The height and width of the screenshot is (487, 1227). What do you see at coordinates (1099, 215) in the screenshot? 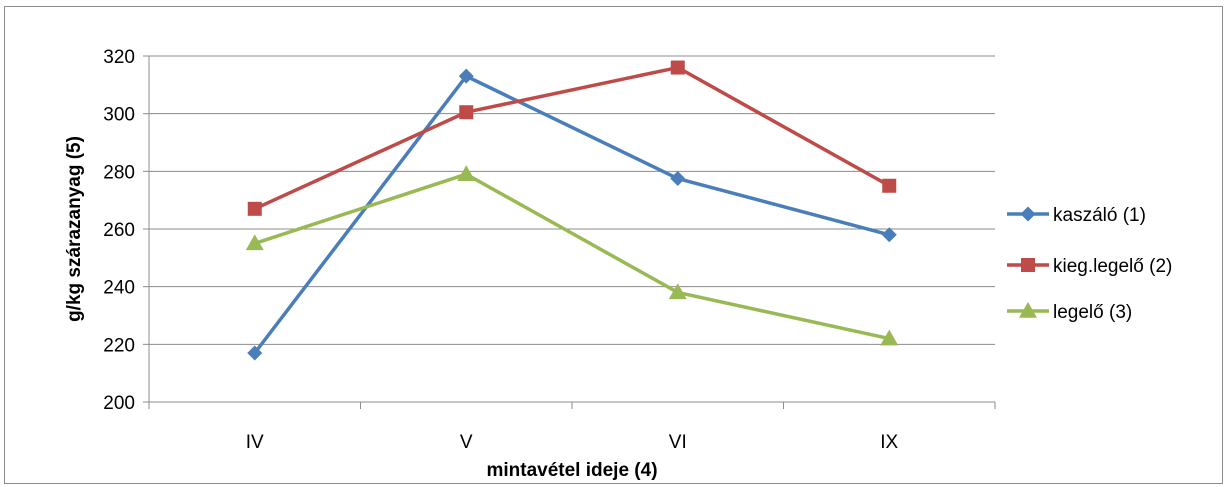
I see `legend-label: kaszáló (1)` at bounding box center [1099, 215].